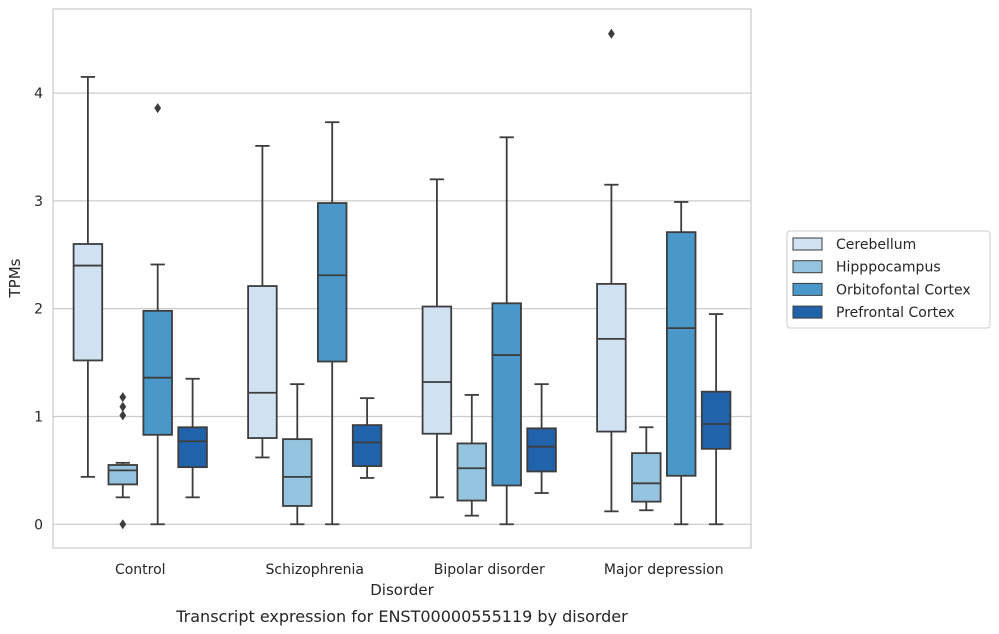  I want to click on y-axis-ticks: 0 1 2 3 4, so click(38, 309).